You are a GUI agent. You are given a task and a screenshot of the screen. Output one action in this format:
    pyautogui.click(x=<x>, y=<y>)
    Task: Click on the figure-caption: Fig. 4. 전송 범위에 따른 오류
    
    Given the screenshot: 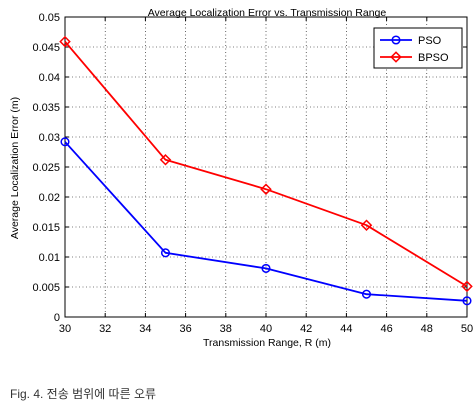 What is the action you would take?
    pyautogui.click(x=83, y=394)
    